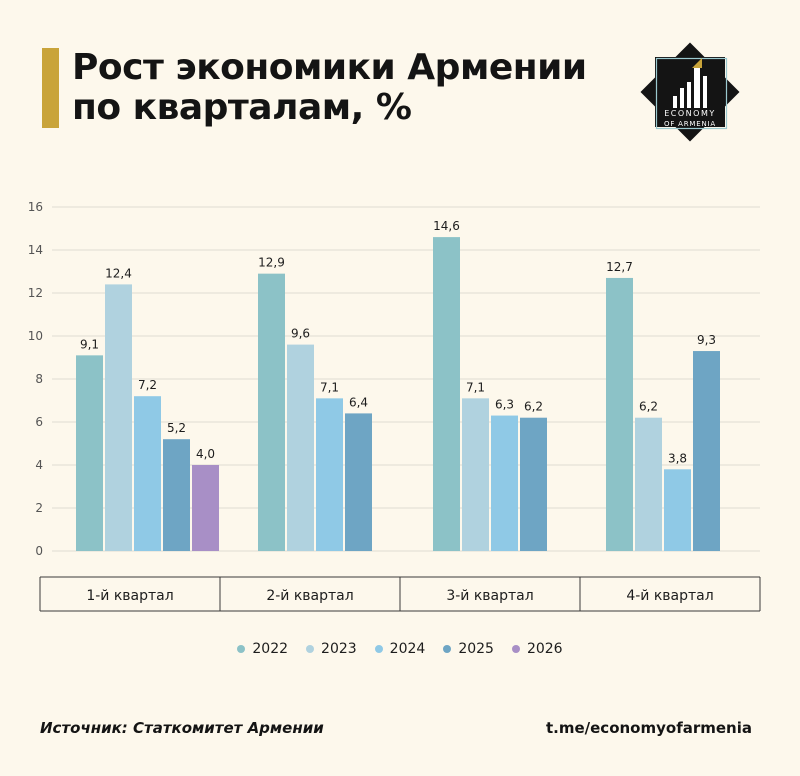 This screenshot has width=800, height=776. I want to click on bar-value-label: 9,3, so click(706, 340).